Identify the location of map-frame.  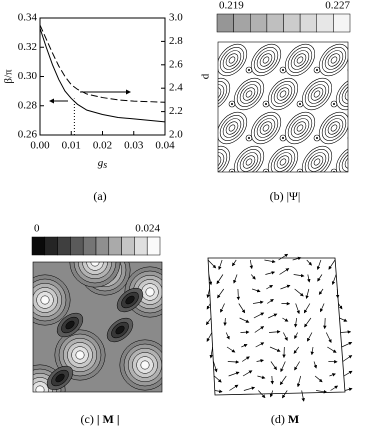
(97, 327).